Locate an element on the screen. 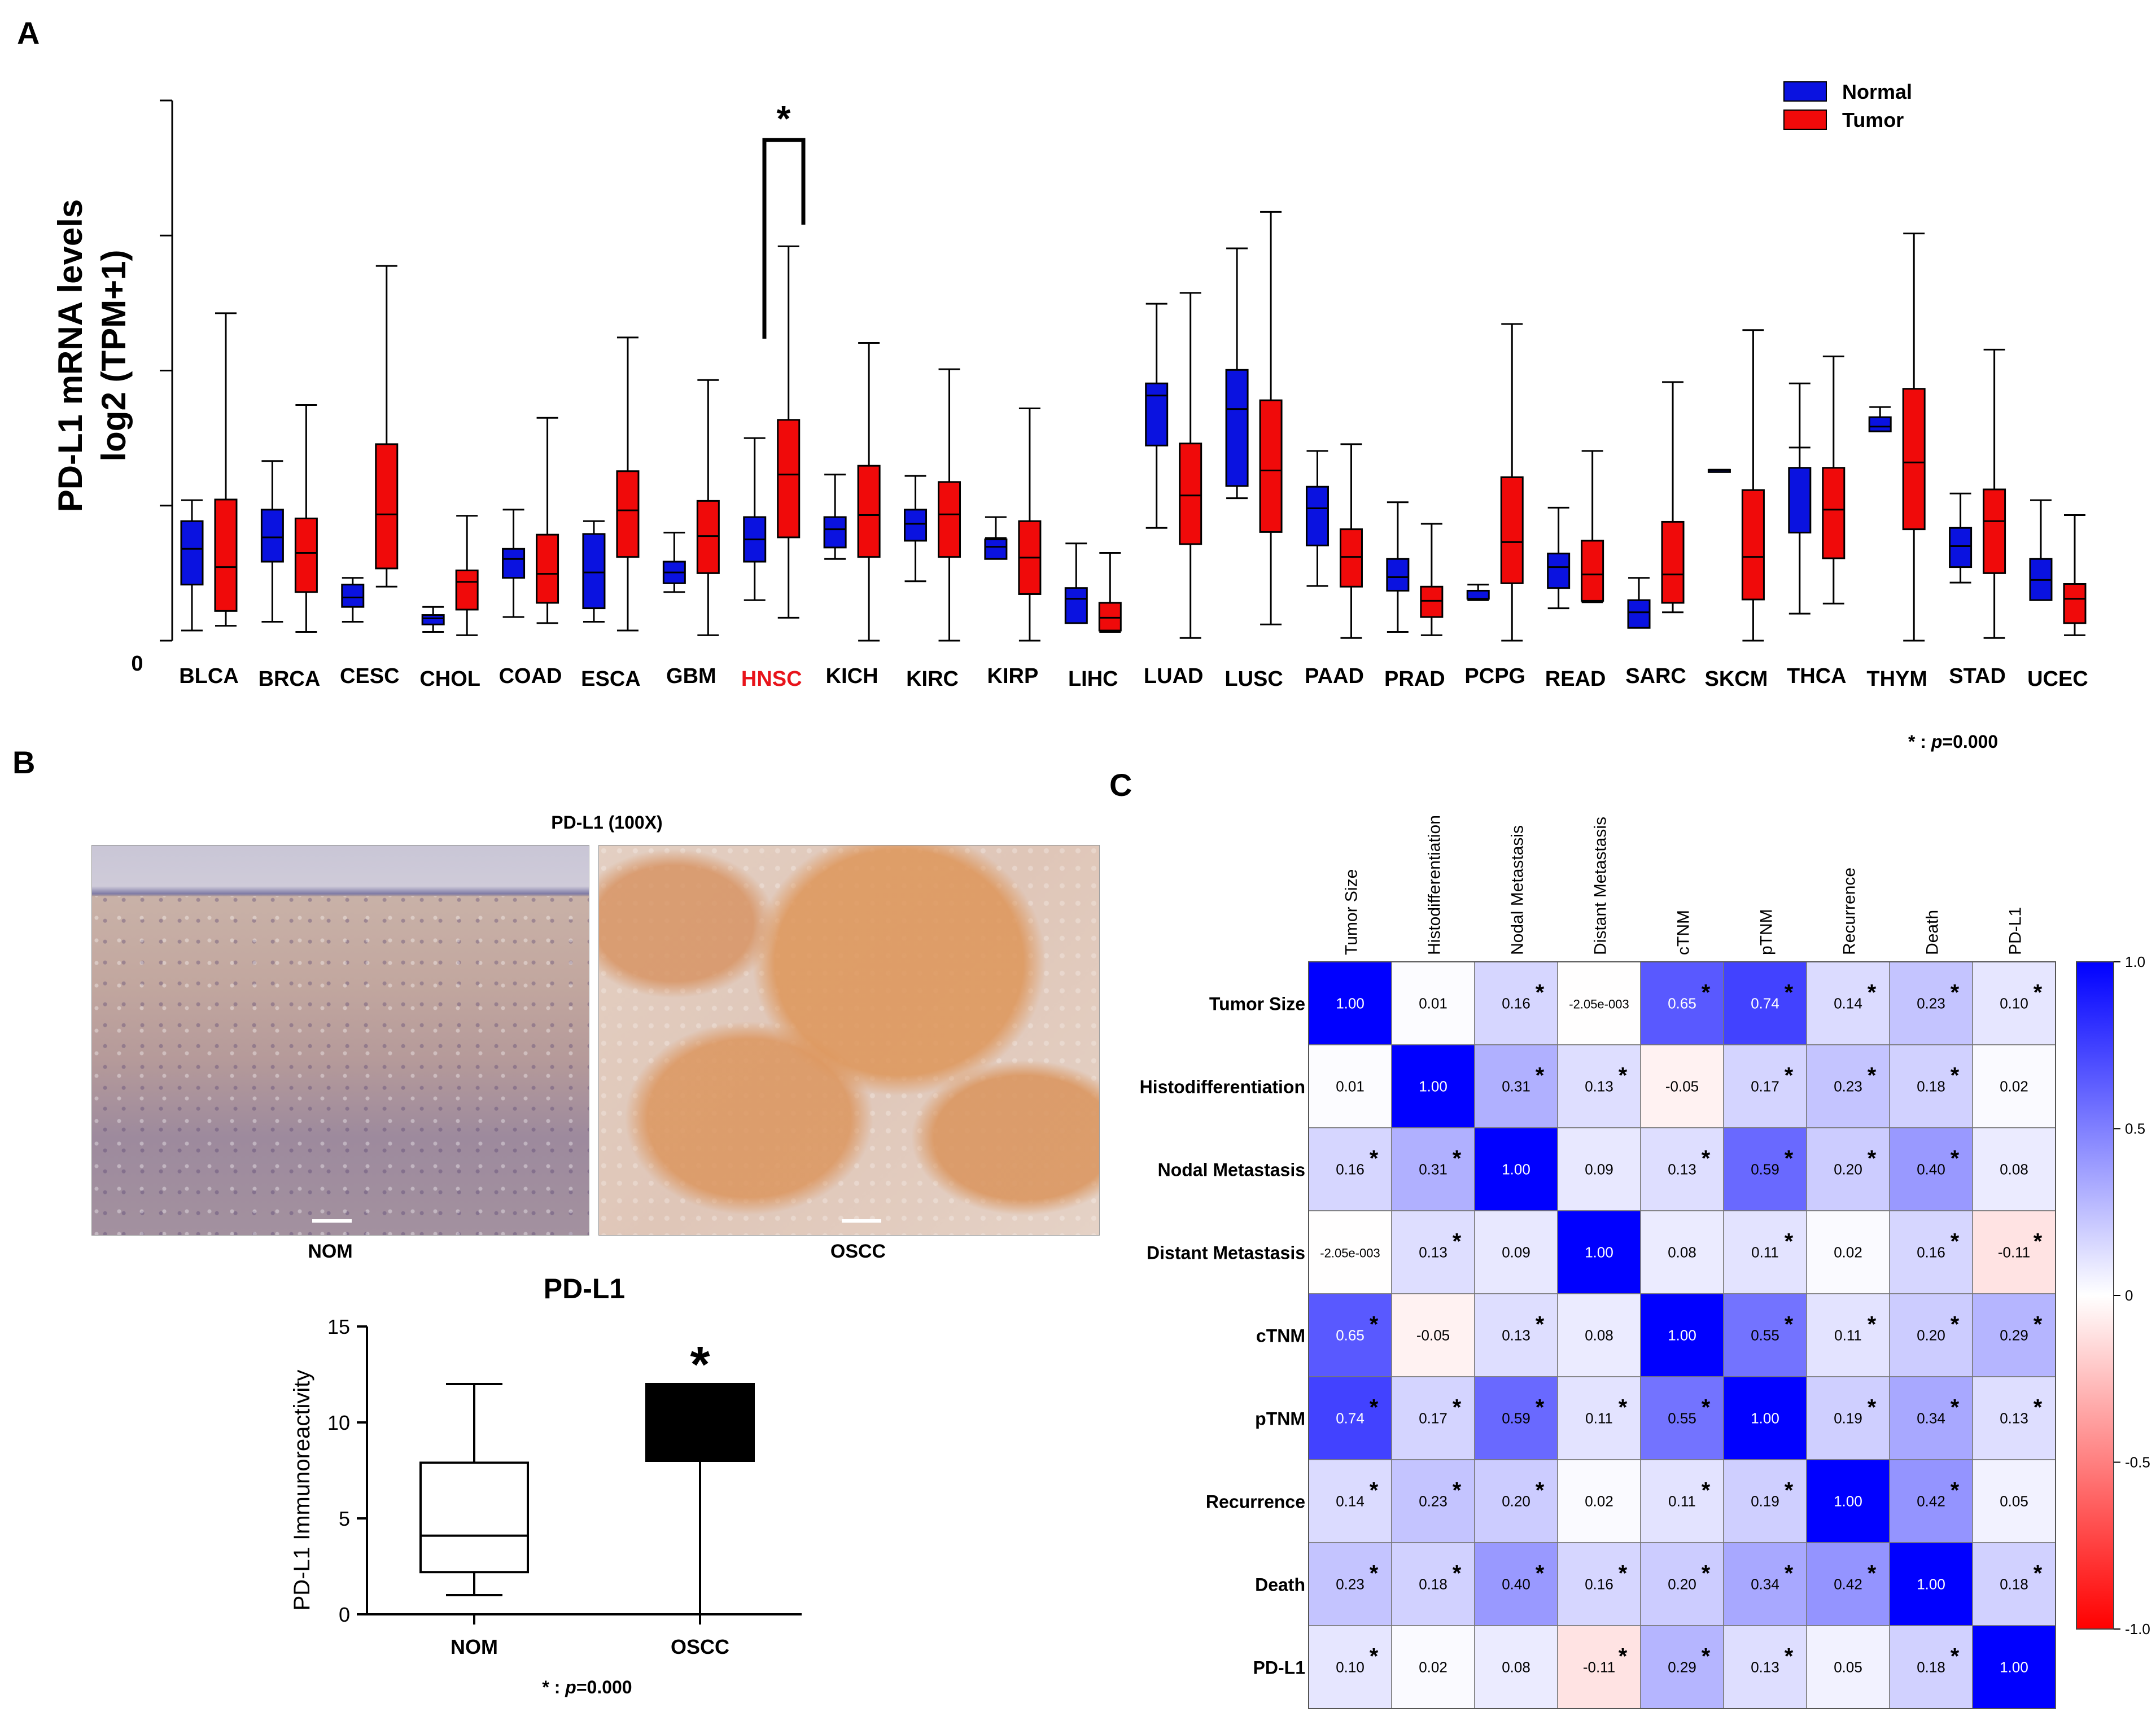 This screenshot has height=1712, width=2156. cell-value-nodal-metastasis-recurrence: 0.20 is located at coordinates (1848, 1169).